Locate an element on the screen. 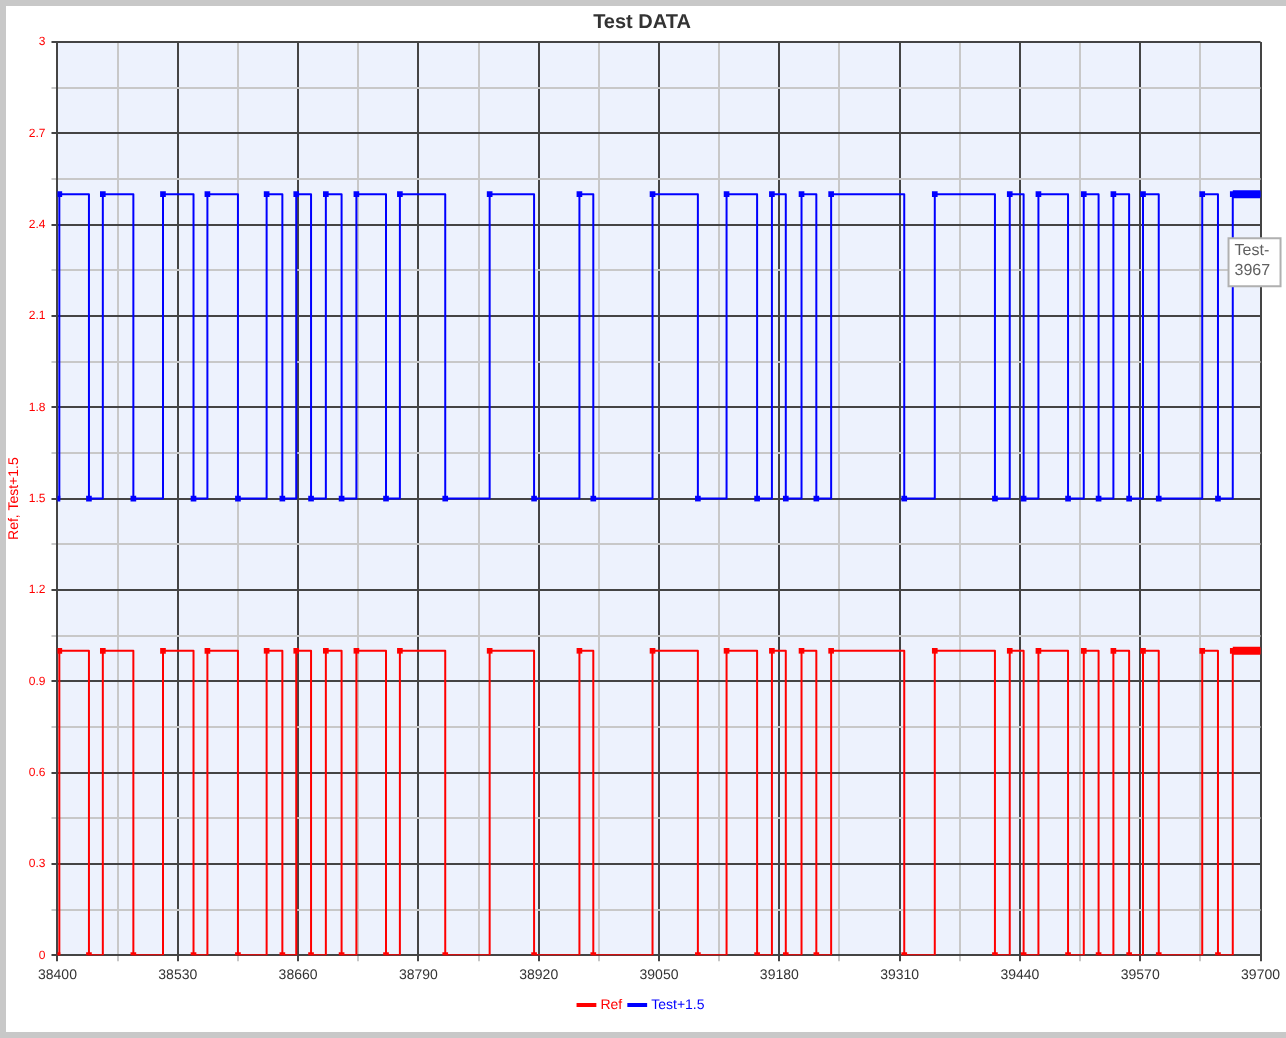 This screenshot has height=1038, width=1286. annotation: Test- 3967 is located at coordinates (1253, 259).